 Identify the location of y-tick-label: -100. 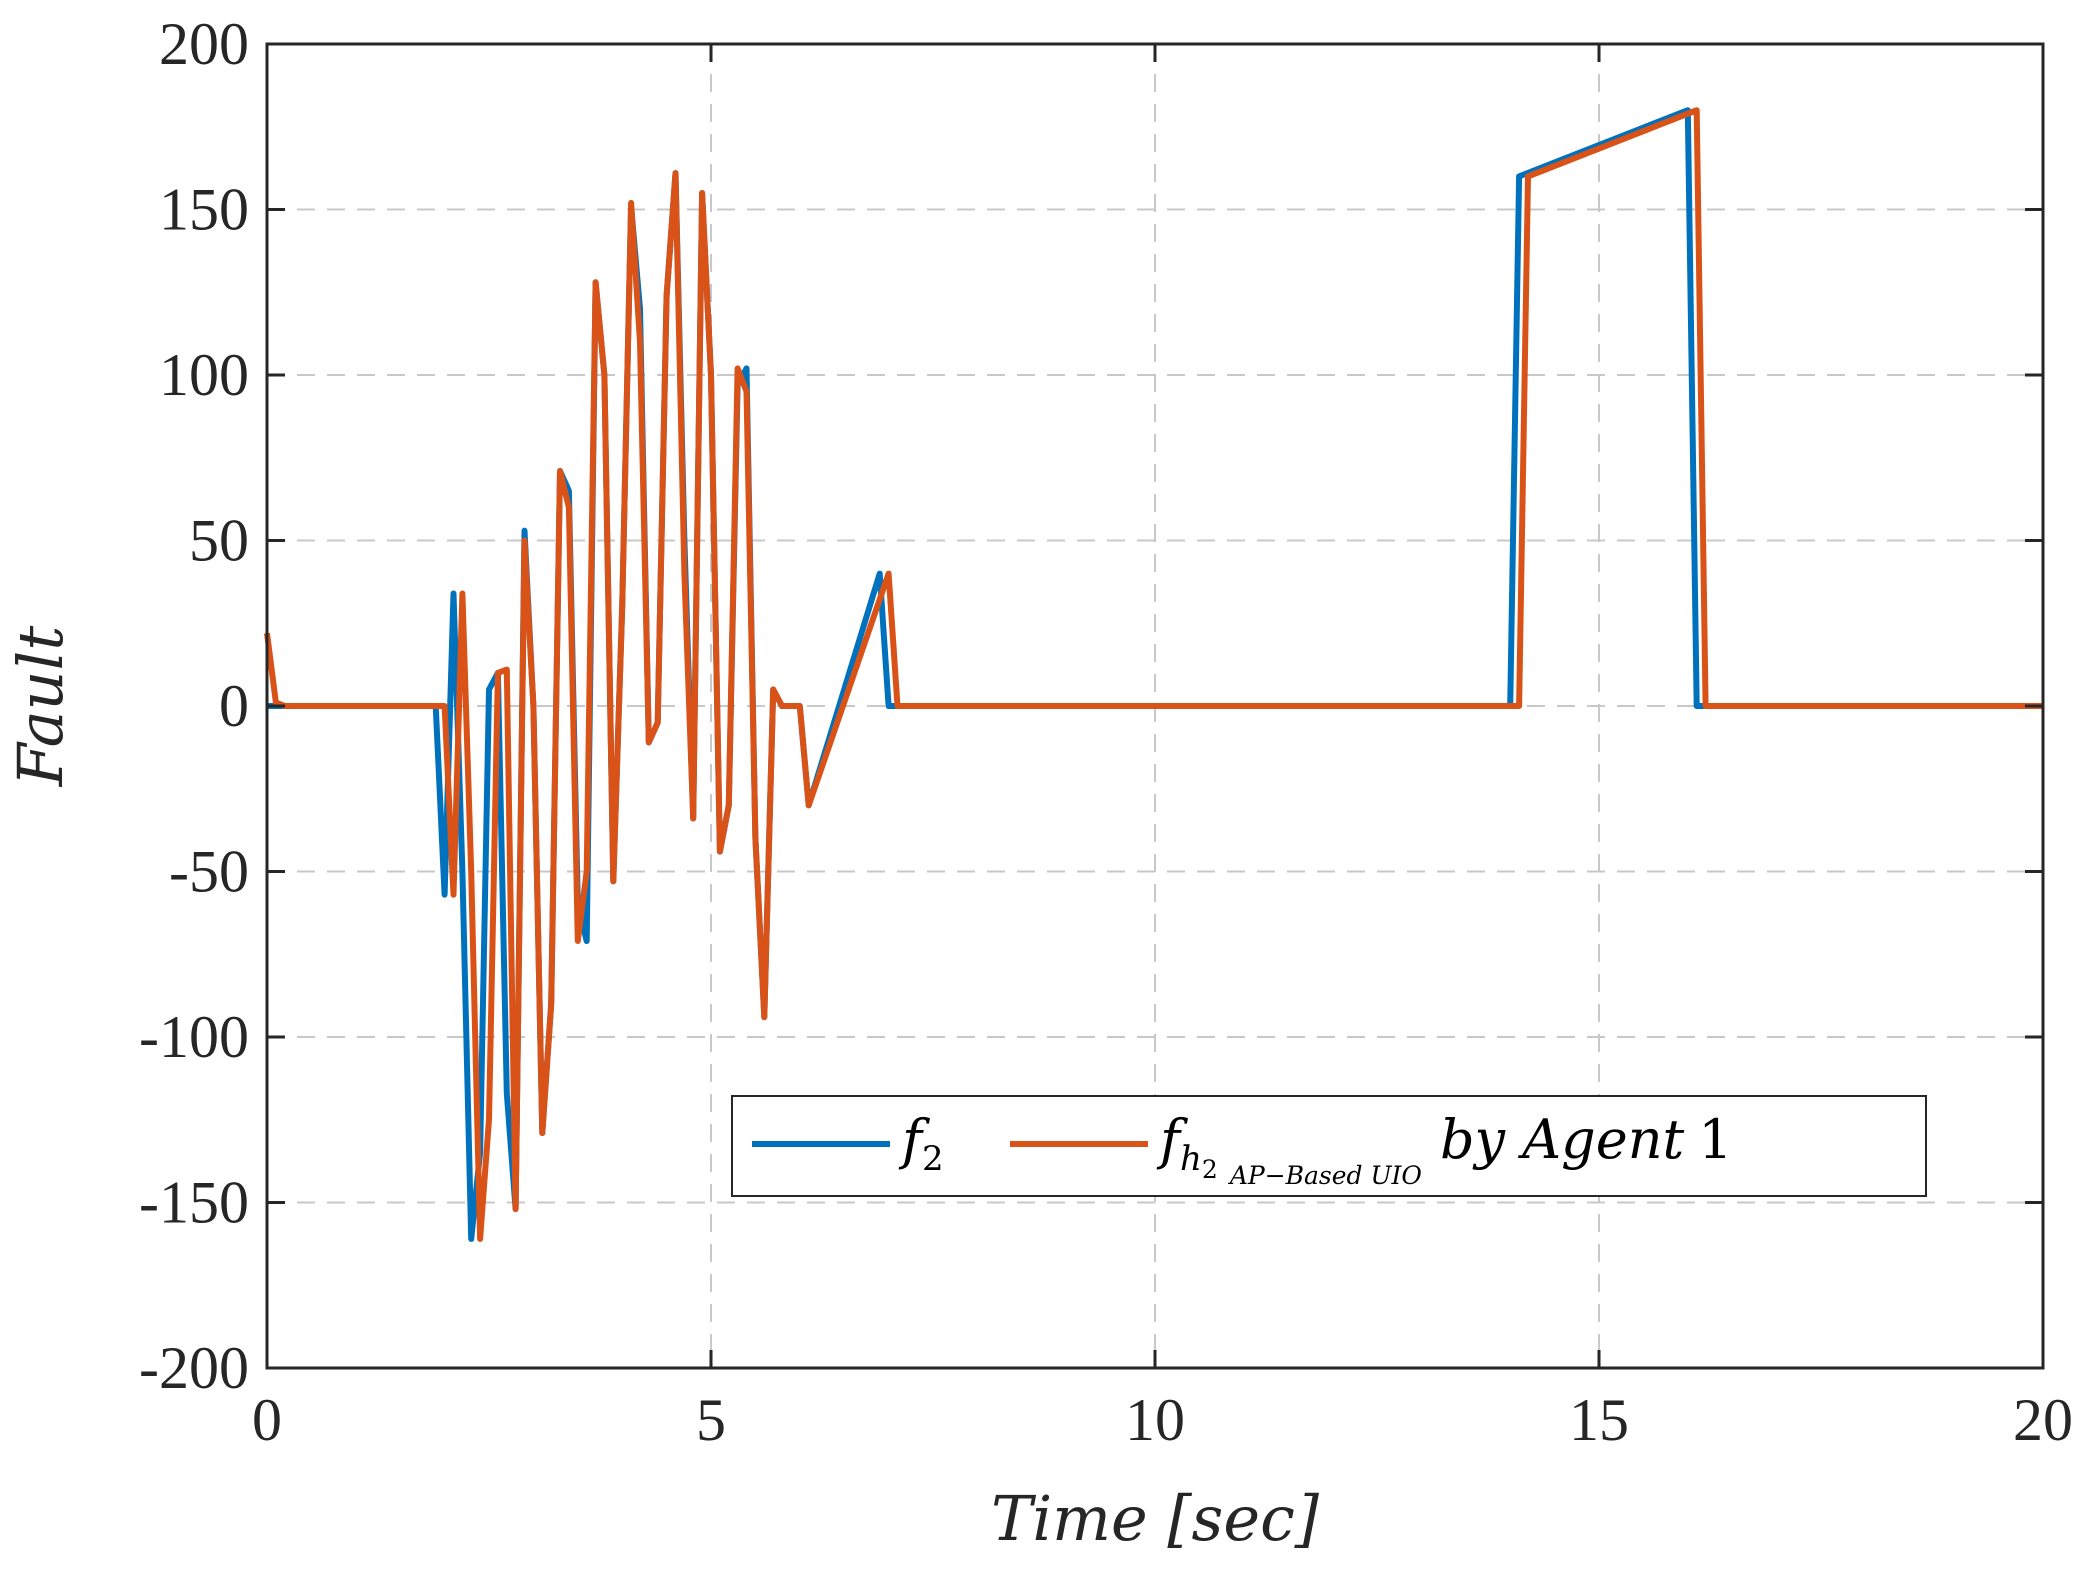
(194, 1037).